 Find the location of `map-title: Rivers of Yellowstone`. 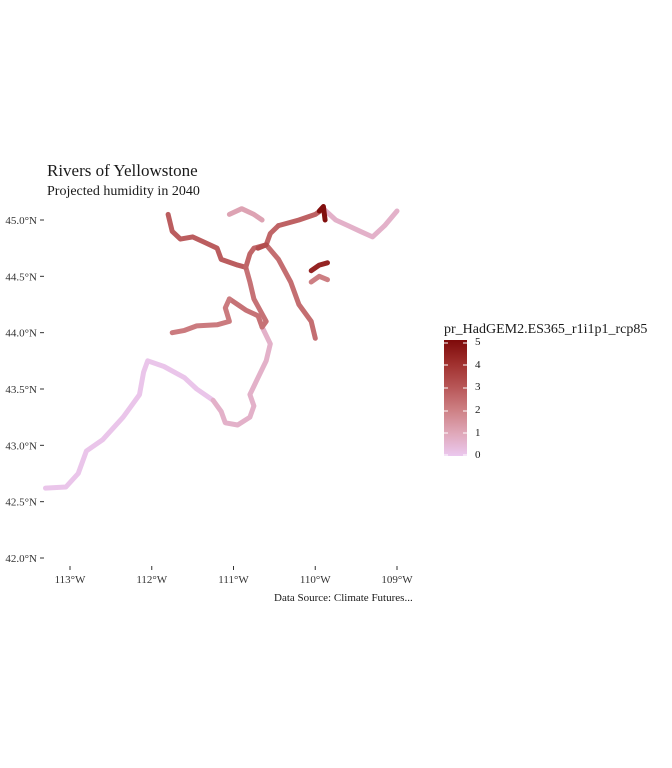

map-title: Rivers of Yellowstone is located at coordinates (122, 170).